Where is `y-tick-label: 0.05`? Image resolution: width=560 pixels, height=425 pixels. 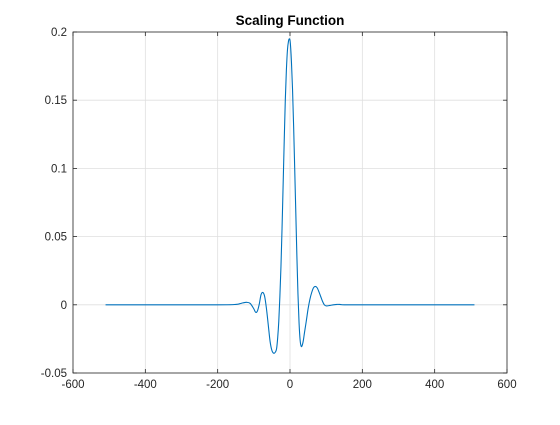 y-tick-label: 0.05 is located at coordinates (56, 238).